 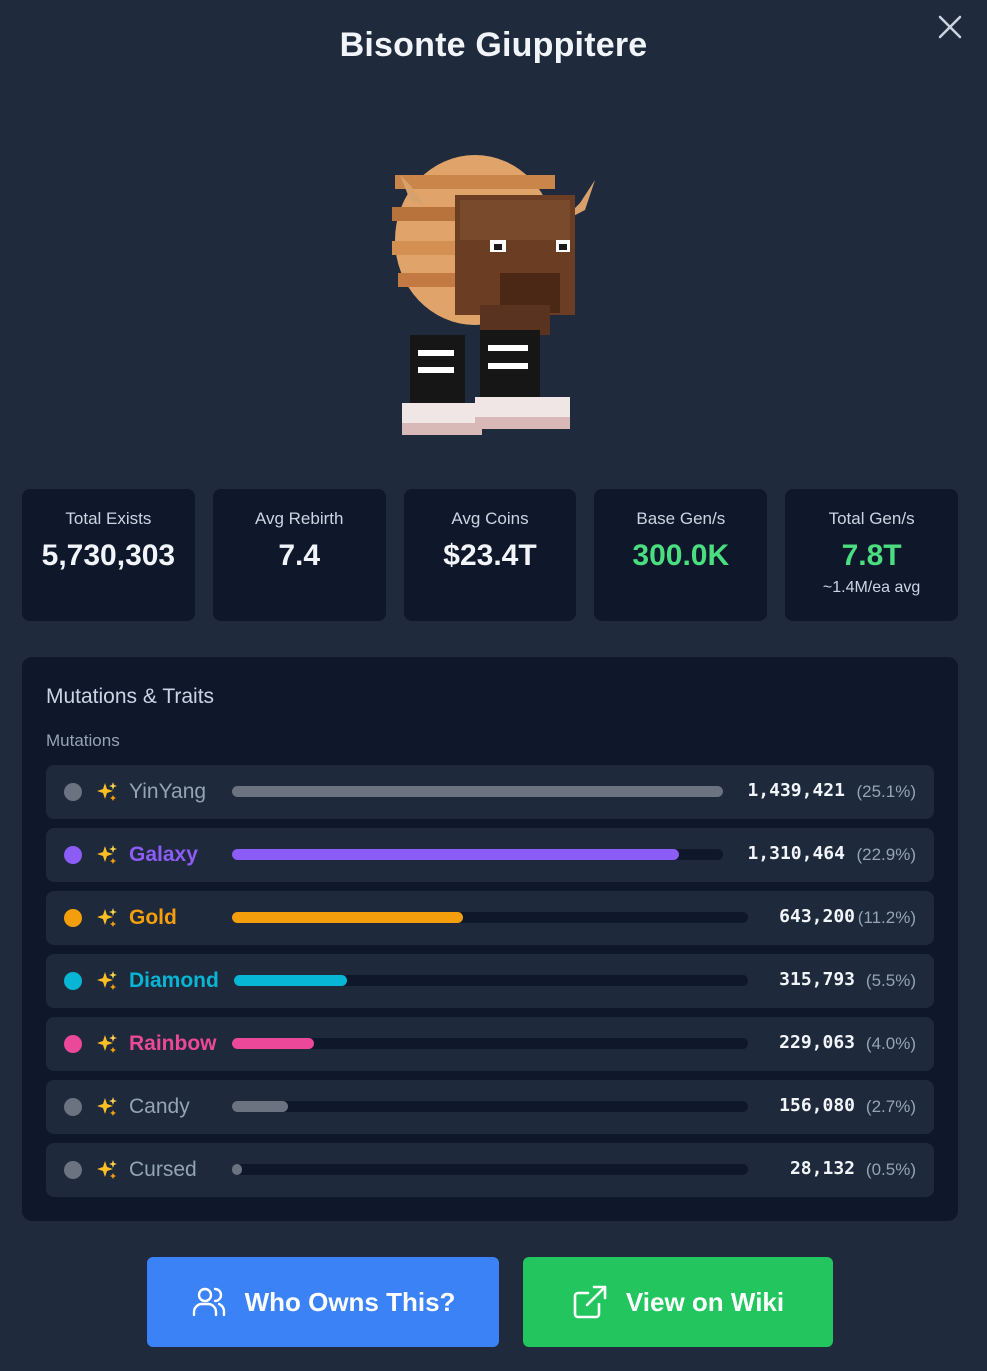 I want to click on stat-value: 7.8T, so click(x=871, y=555).